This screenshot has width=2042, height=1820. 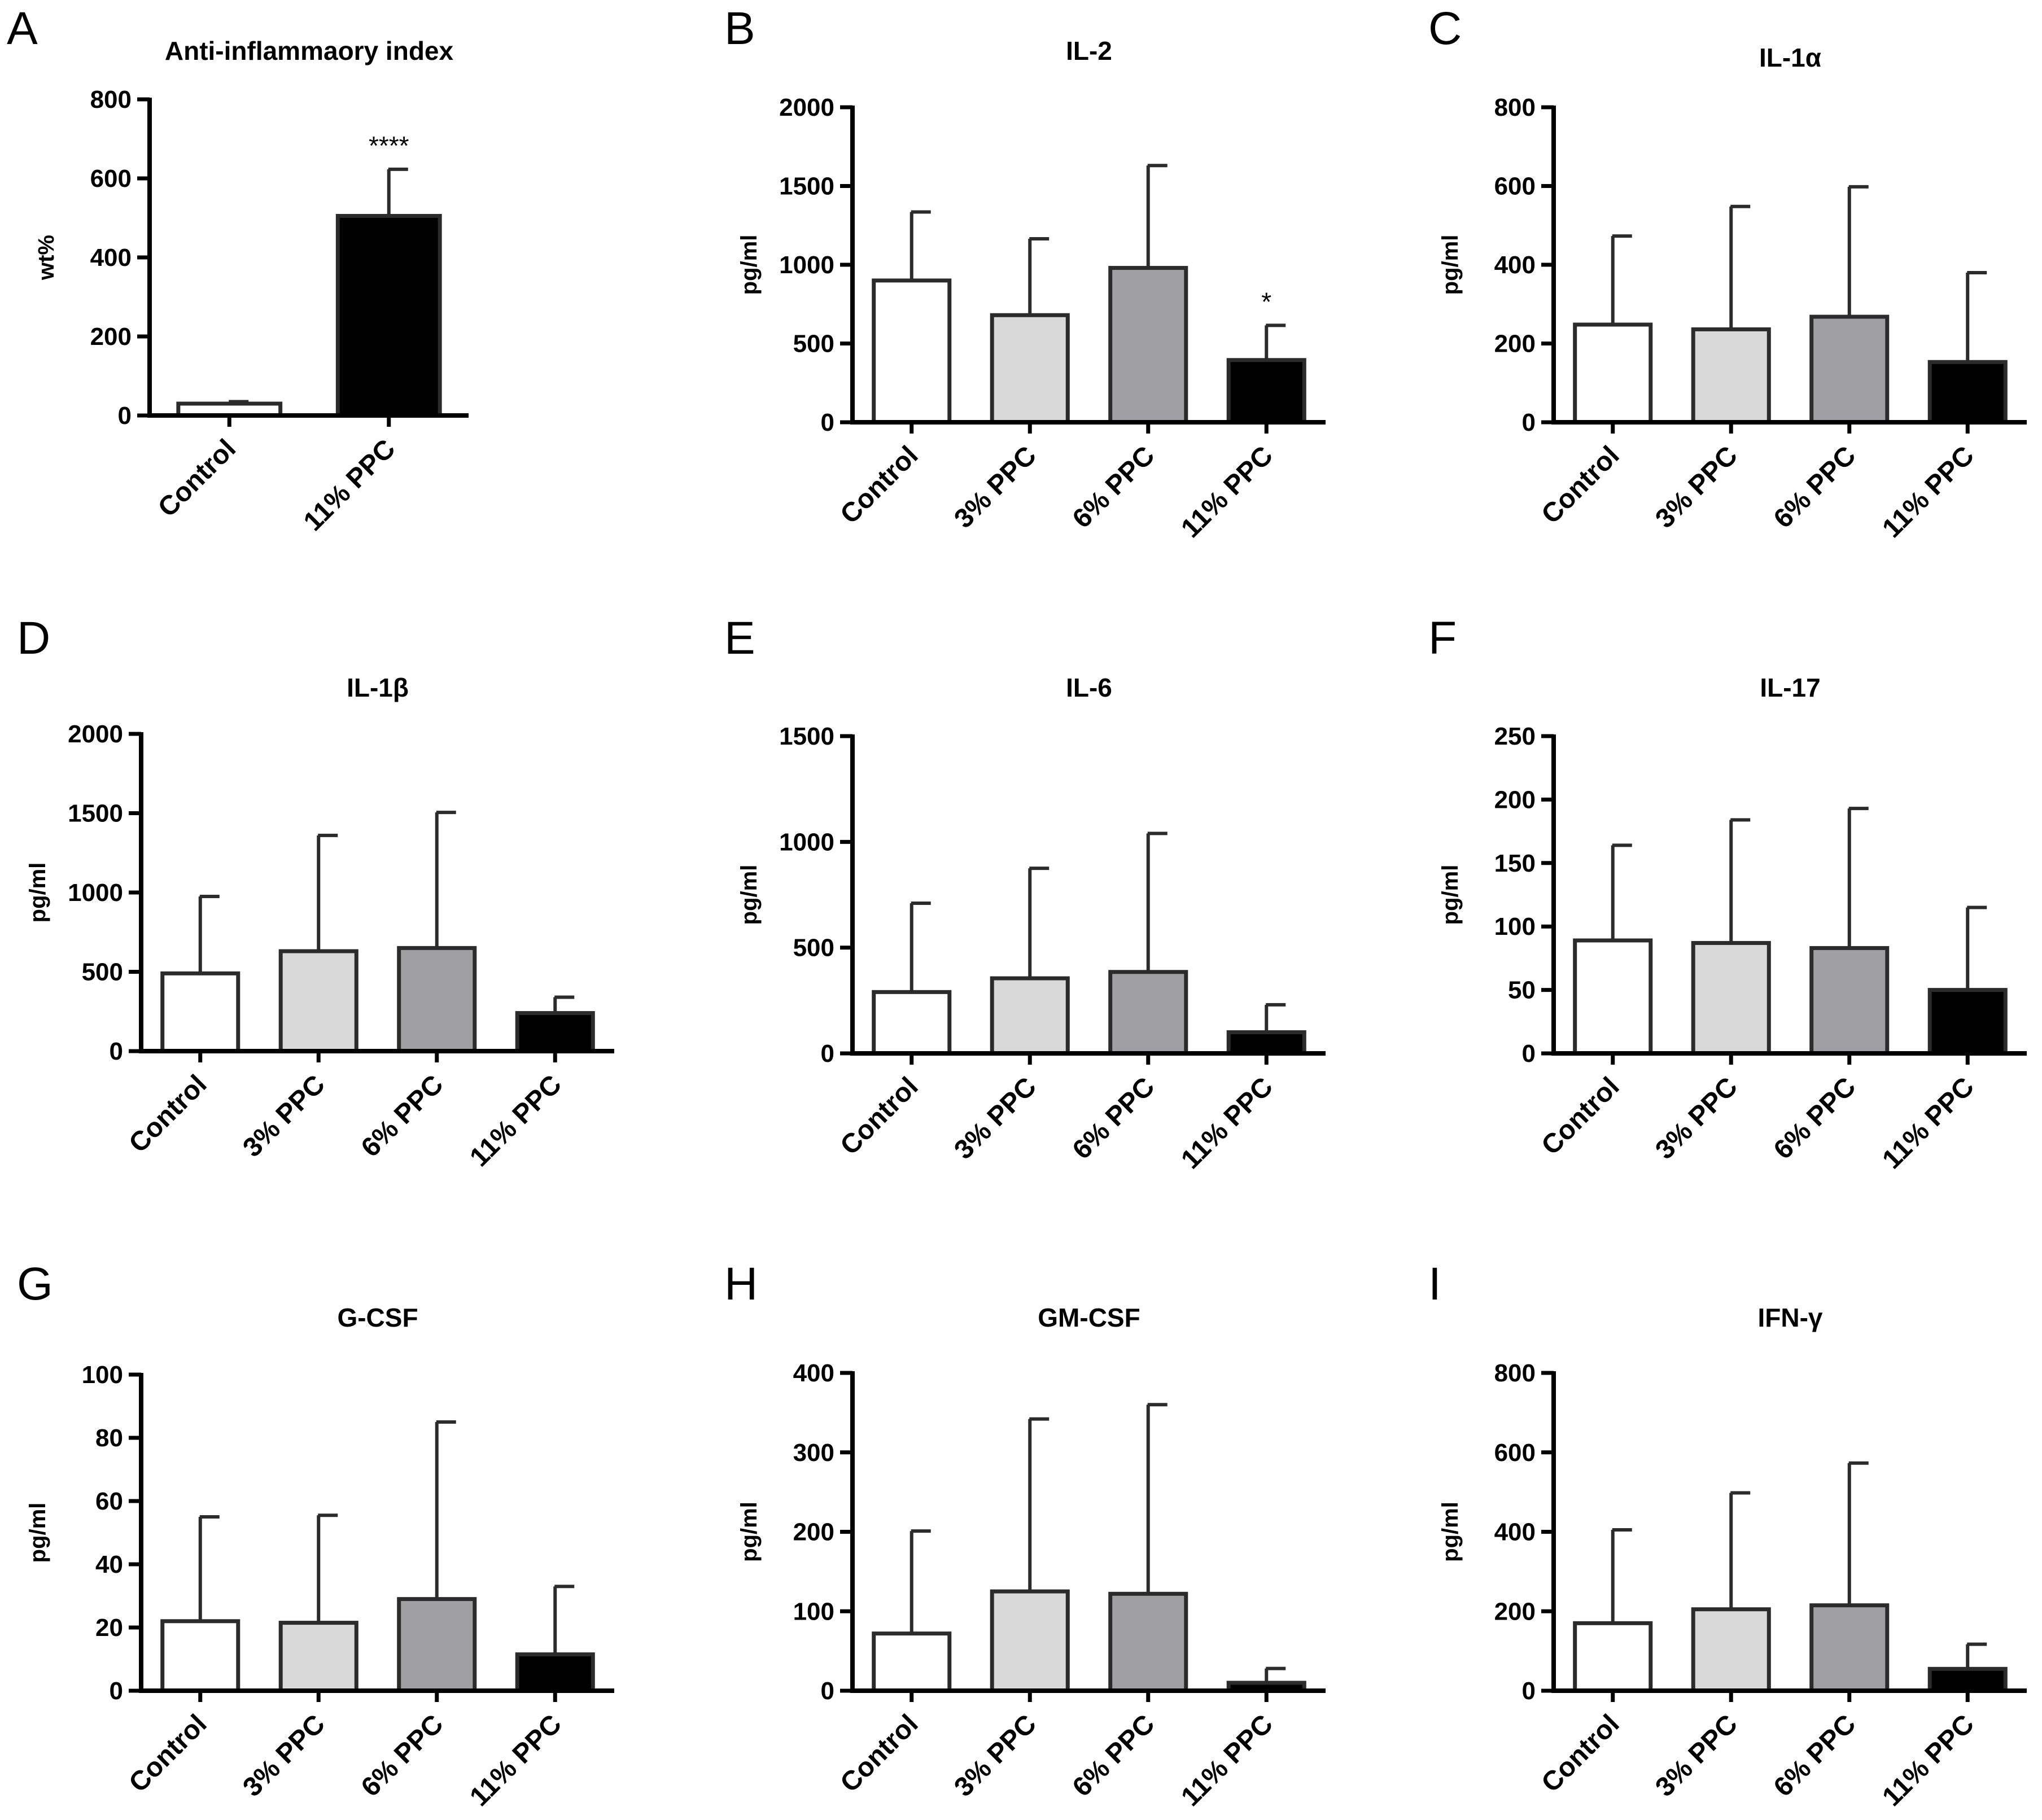 I want to click on panel-letter: H, so click(x=741, y=1284).